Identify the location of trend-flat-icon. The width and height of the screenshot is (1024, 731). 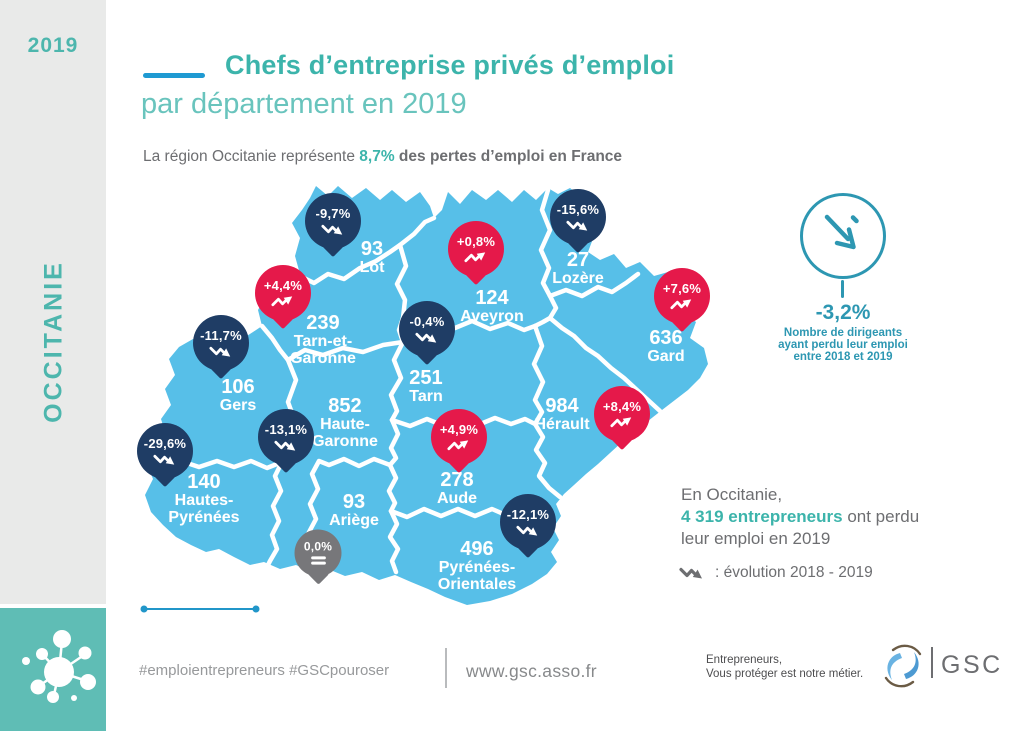
(318, 560).